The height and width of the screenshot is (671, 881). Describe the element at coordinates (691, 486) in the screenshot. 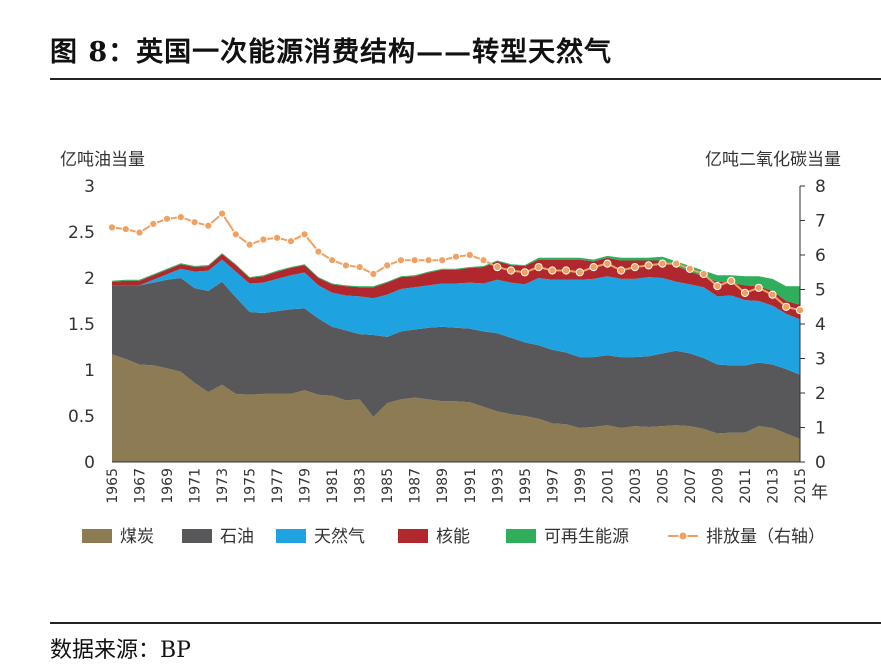

I see `x-tick-label: 2007` at that location.